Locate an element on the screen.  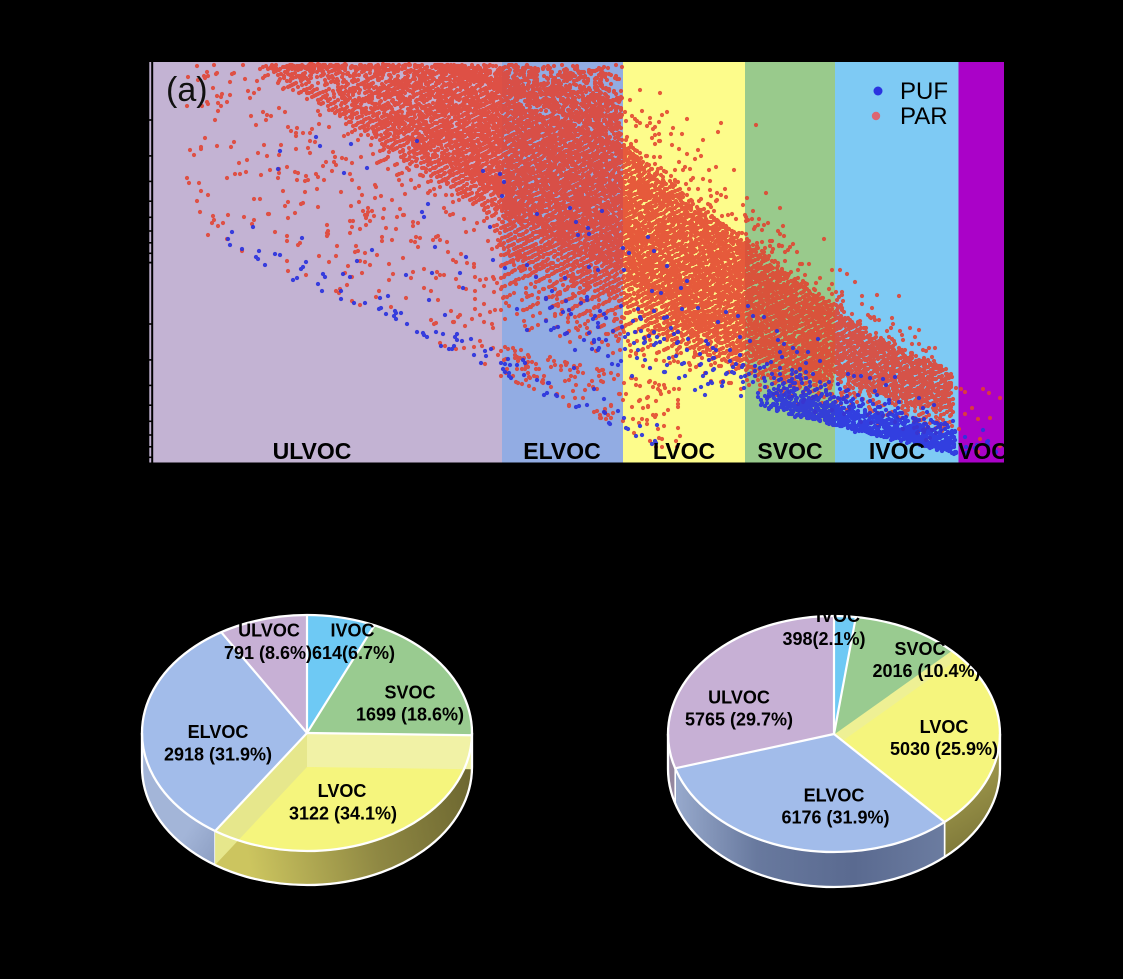
svg-text: 6176 (31.9%) is located at coordinates (835, 818).